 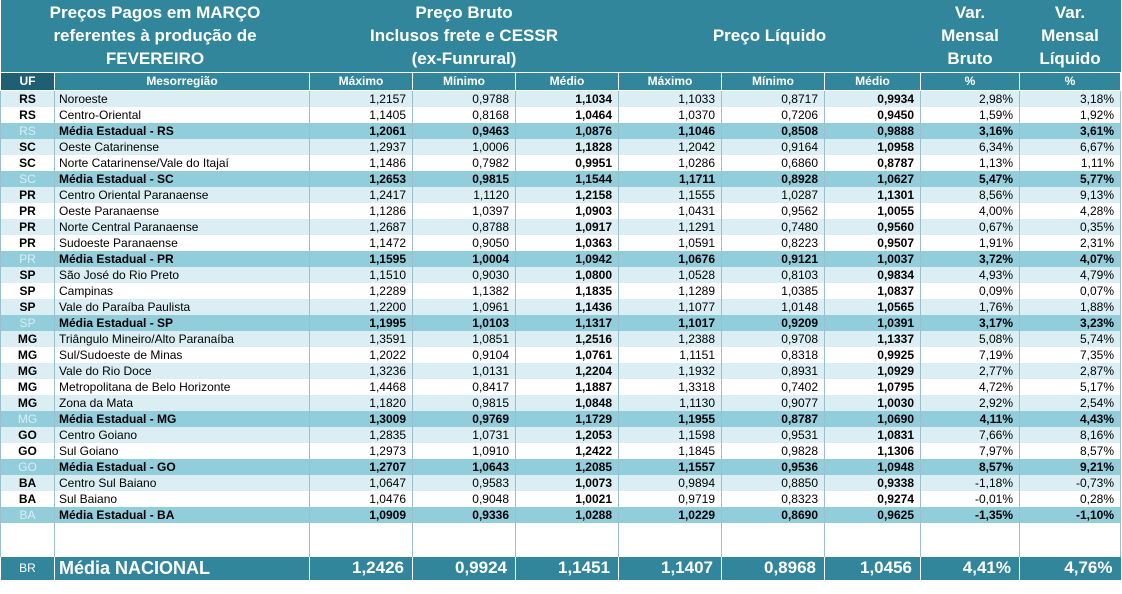 What do you see at coordinates (970, 210) in the screenshot?
I see `cell-var-bruto: 4,00%` at bounding box center [970, 210].